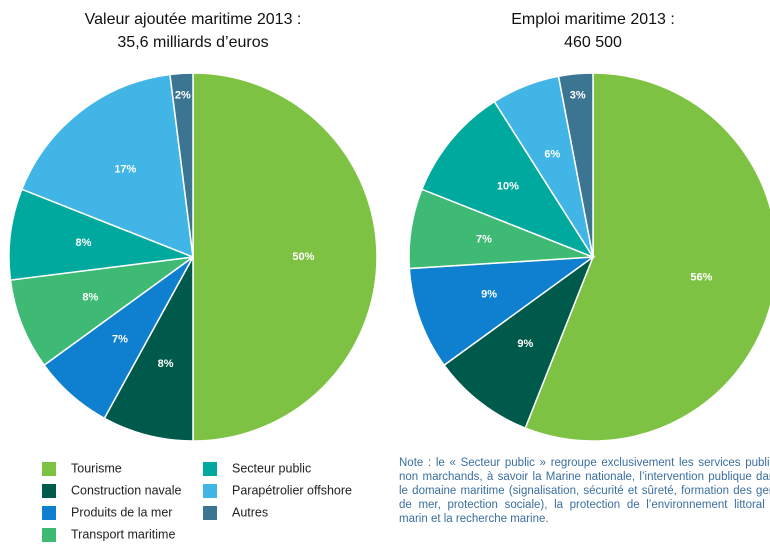 This screenshot has width=770, height=557. I want to click on legend-label: Tourisme, so click(96, 468).